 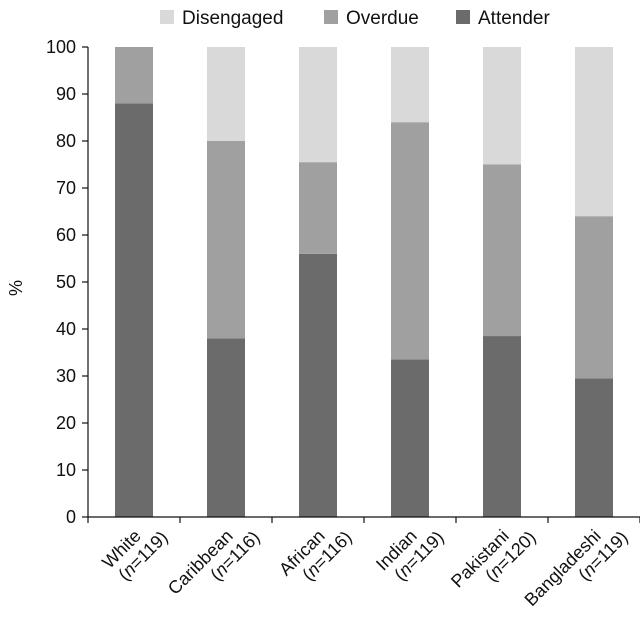 I want to click on legend-item-disengaged: Disengaged, so click(x=221, y=18).